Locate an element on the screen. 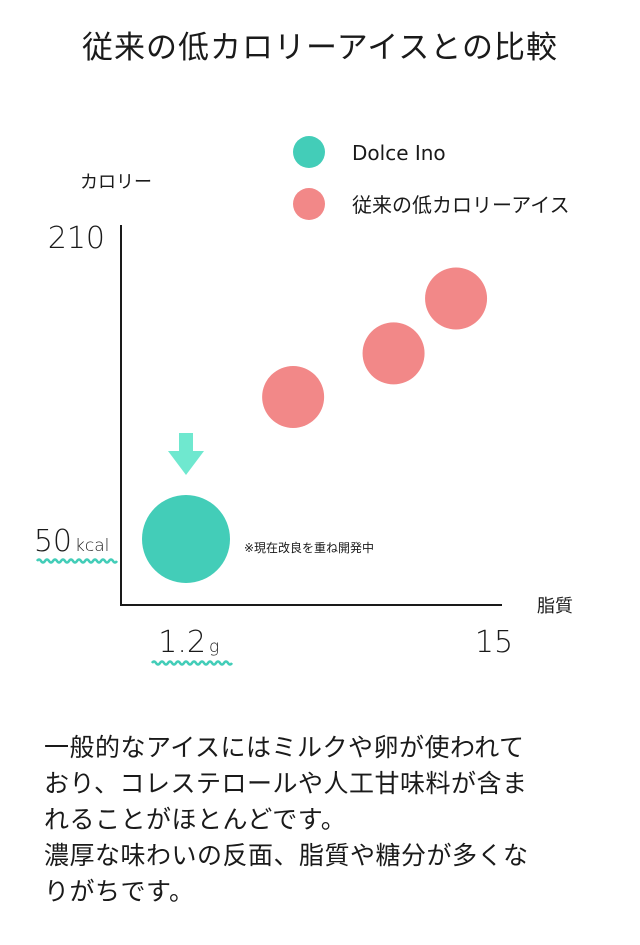 Image resolution: width=640 pixels, height=945 pixels. x-tick-unit: g is located at coordinates (214, 647).